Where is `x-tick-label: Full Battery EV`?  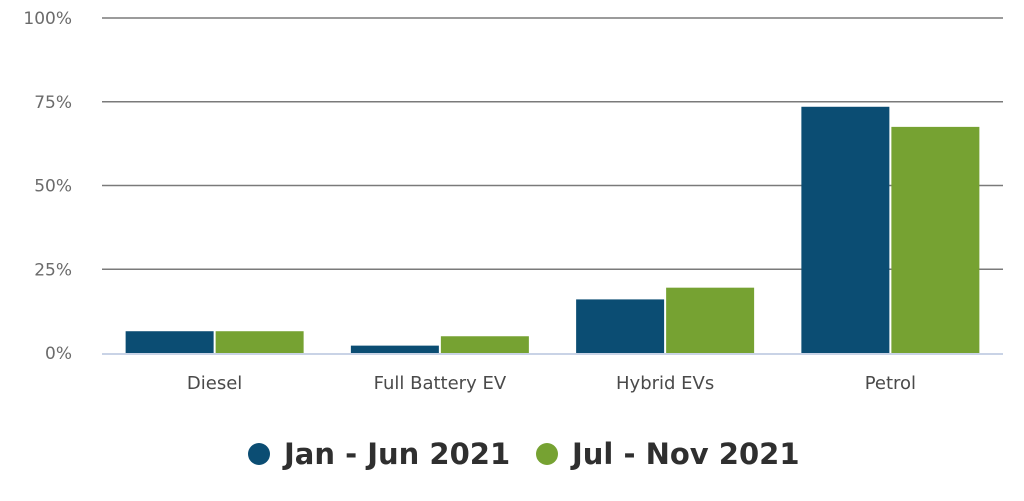
x-tick-label: Full Battery EV is located at coordinates (440, 383).